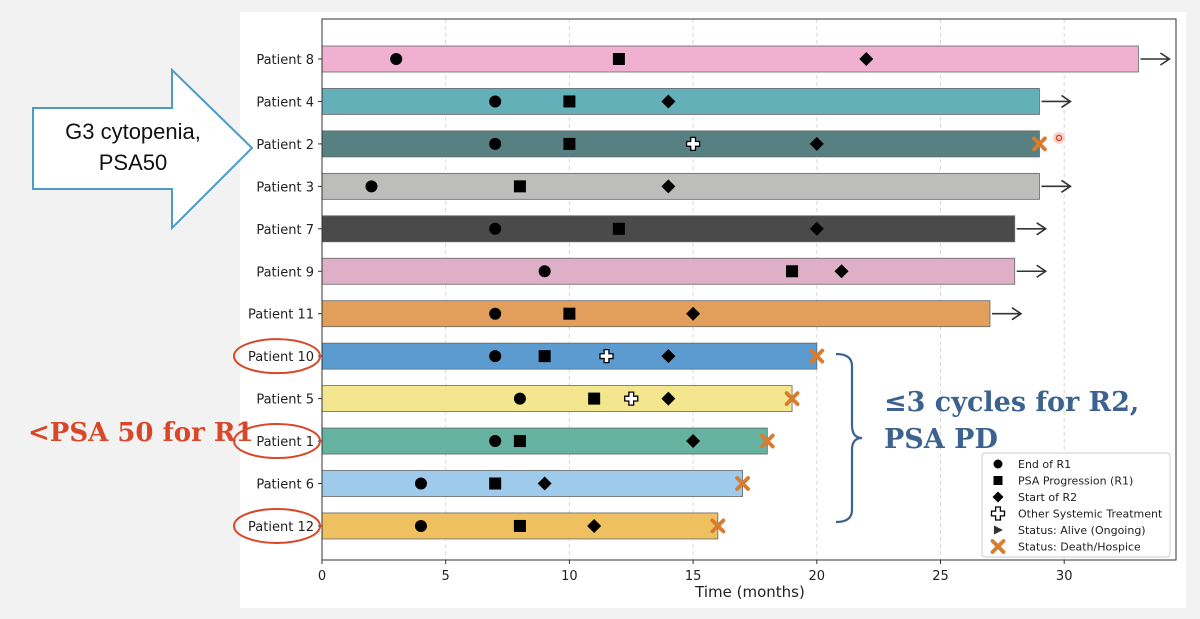 The height and width of the screenshot is (619, 1200). Describe the element at coordinates (133, 162) in the screenshot. I see `arrow-text-line2: PSA50` at that location.